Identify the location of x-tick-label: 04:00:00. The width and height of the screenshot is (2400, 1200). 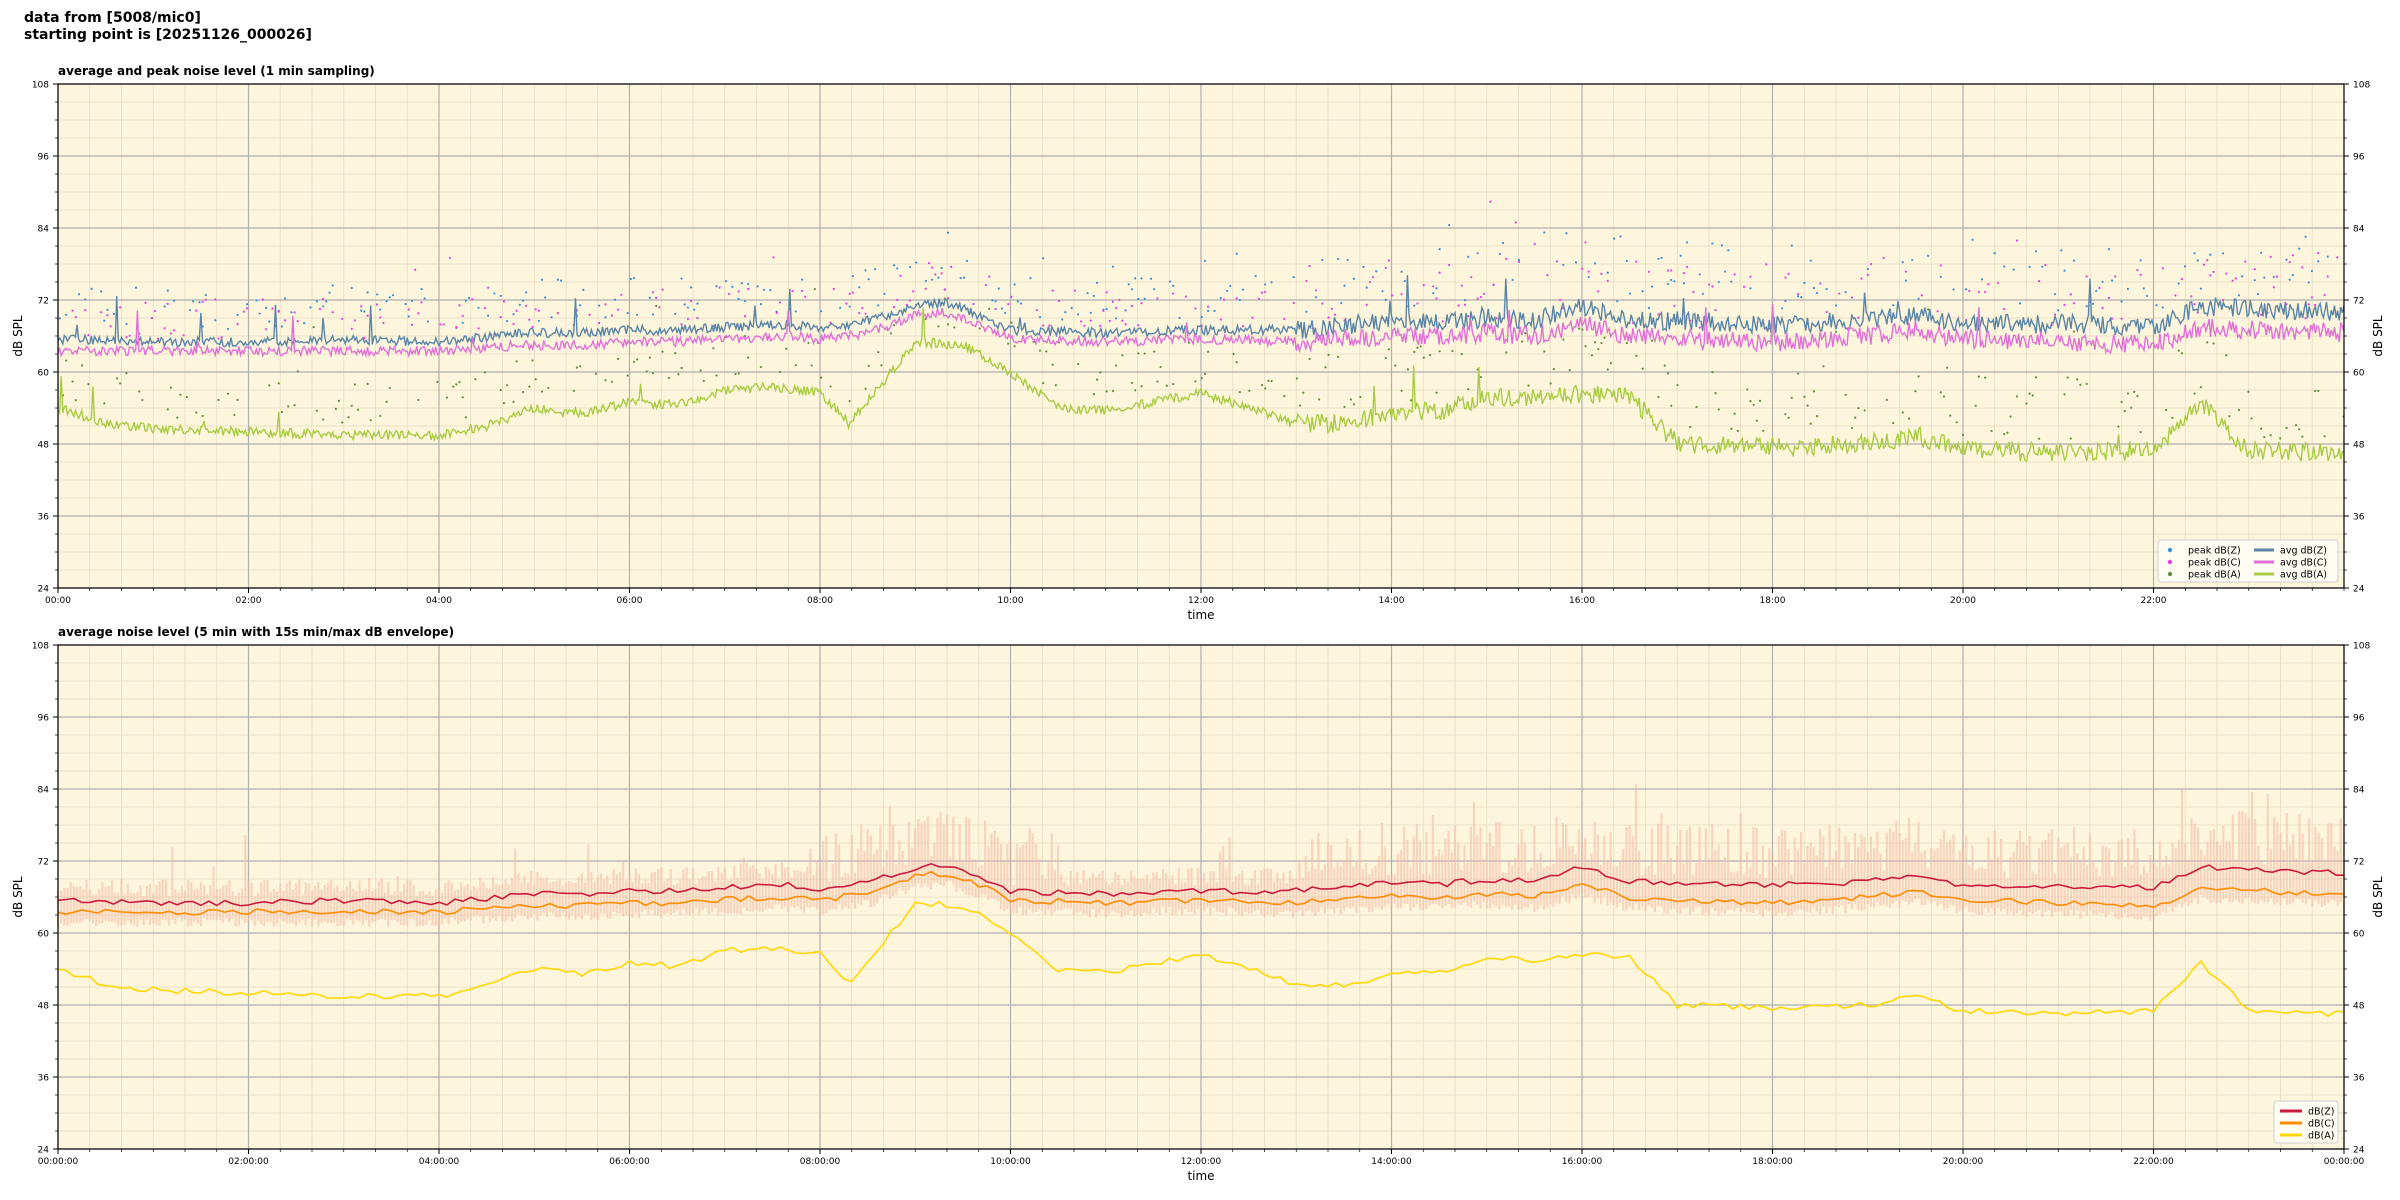
(439, 1162).